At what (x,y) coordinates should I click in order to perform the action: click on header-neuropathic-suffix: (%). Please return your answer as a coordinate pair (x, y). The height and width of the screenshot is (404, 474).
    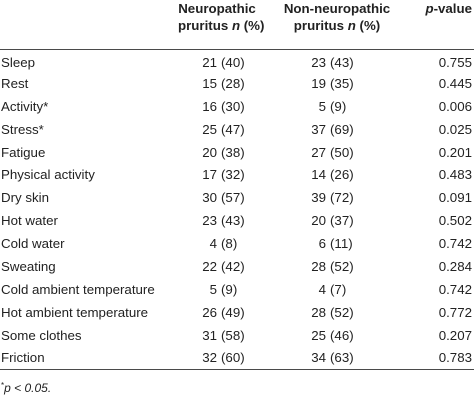
    Looking at the image, I should click on (252, 25).